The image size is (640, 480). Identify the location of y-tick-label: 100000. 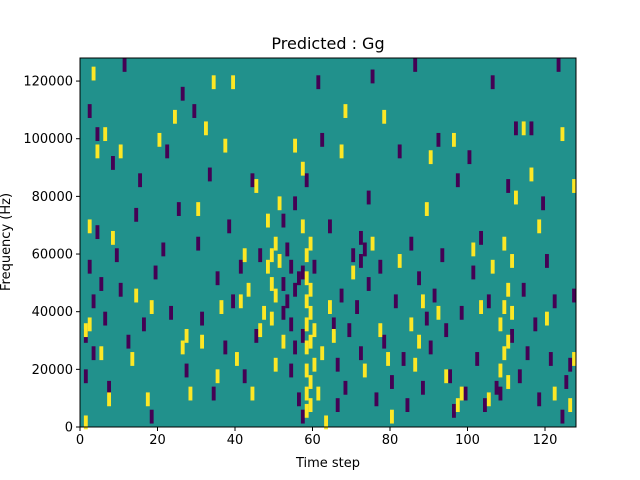
(48, 139).